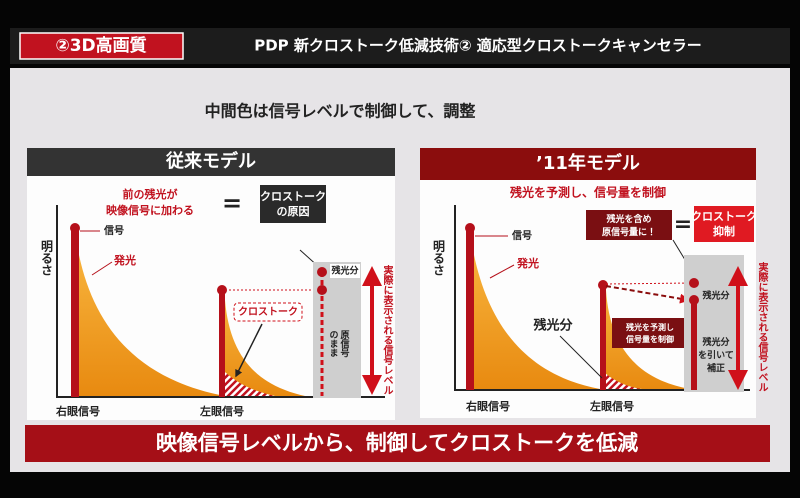 The height and width of the screenshot is (498, 800). I want to click on result-line: の原因, so click(293, 211).